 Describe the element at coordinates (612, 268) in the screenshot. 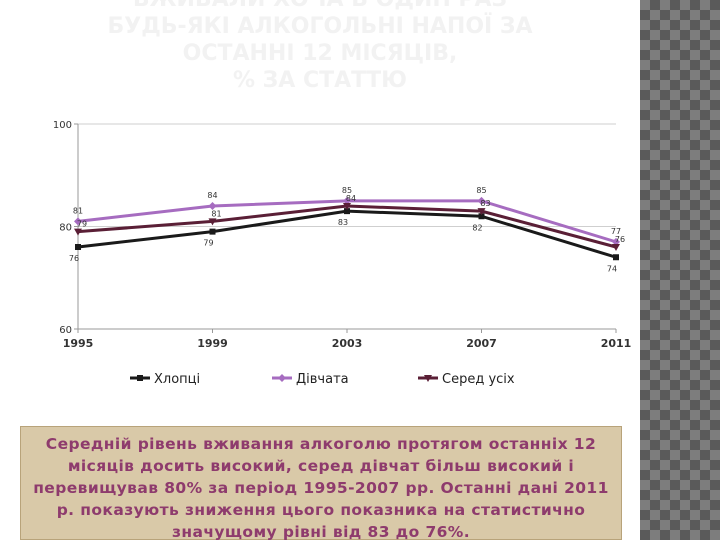

I see `series-0-data-label-4: 74` at that location.